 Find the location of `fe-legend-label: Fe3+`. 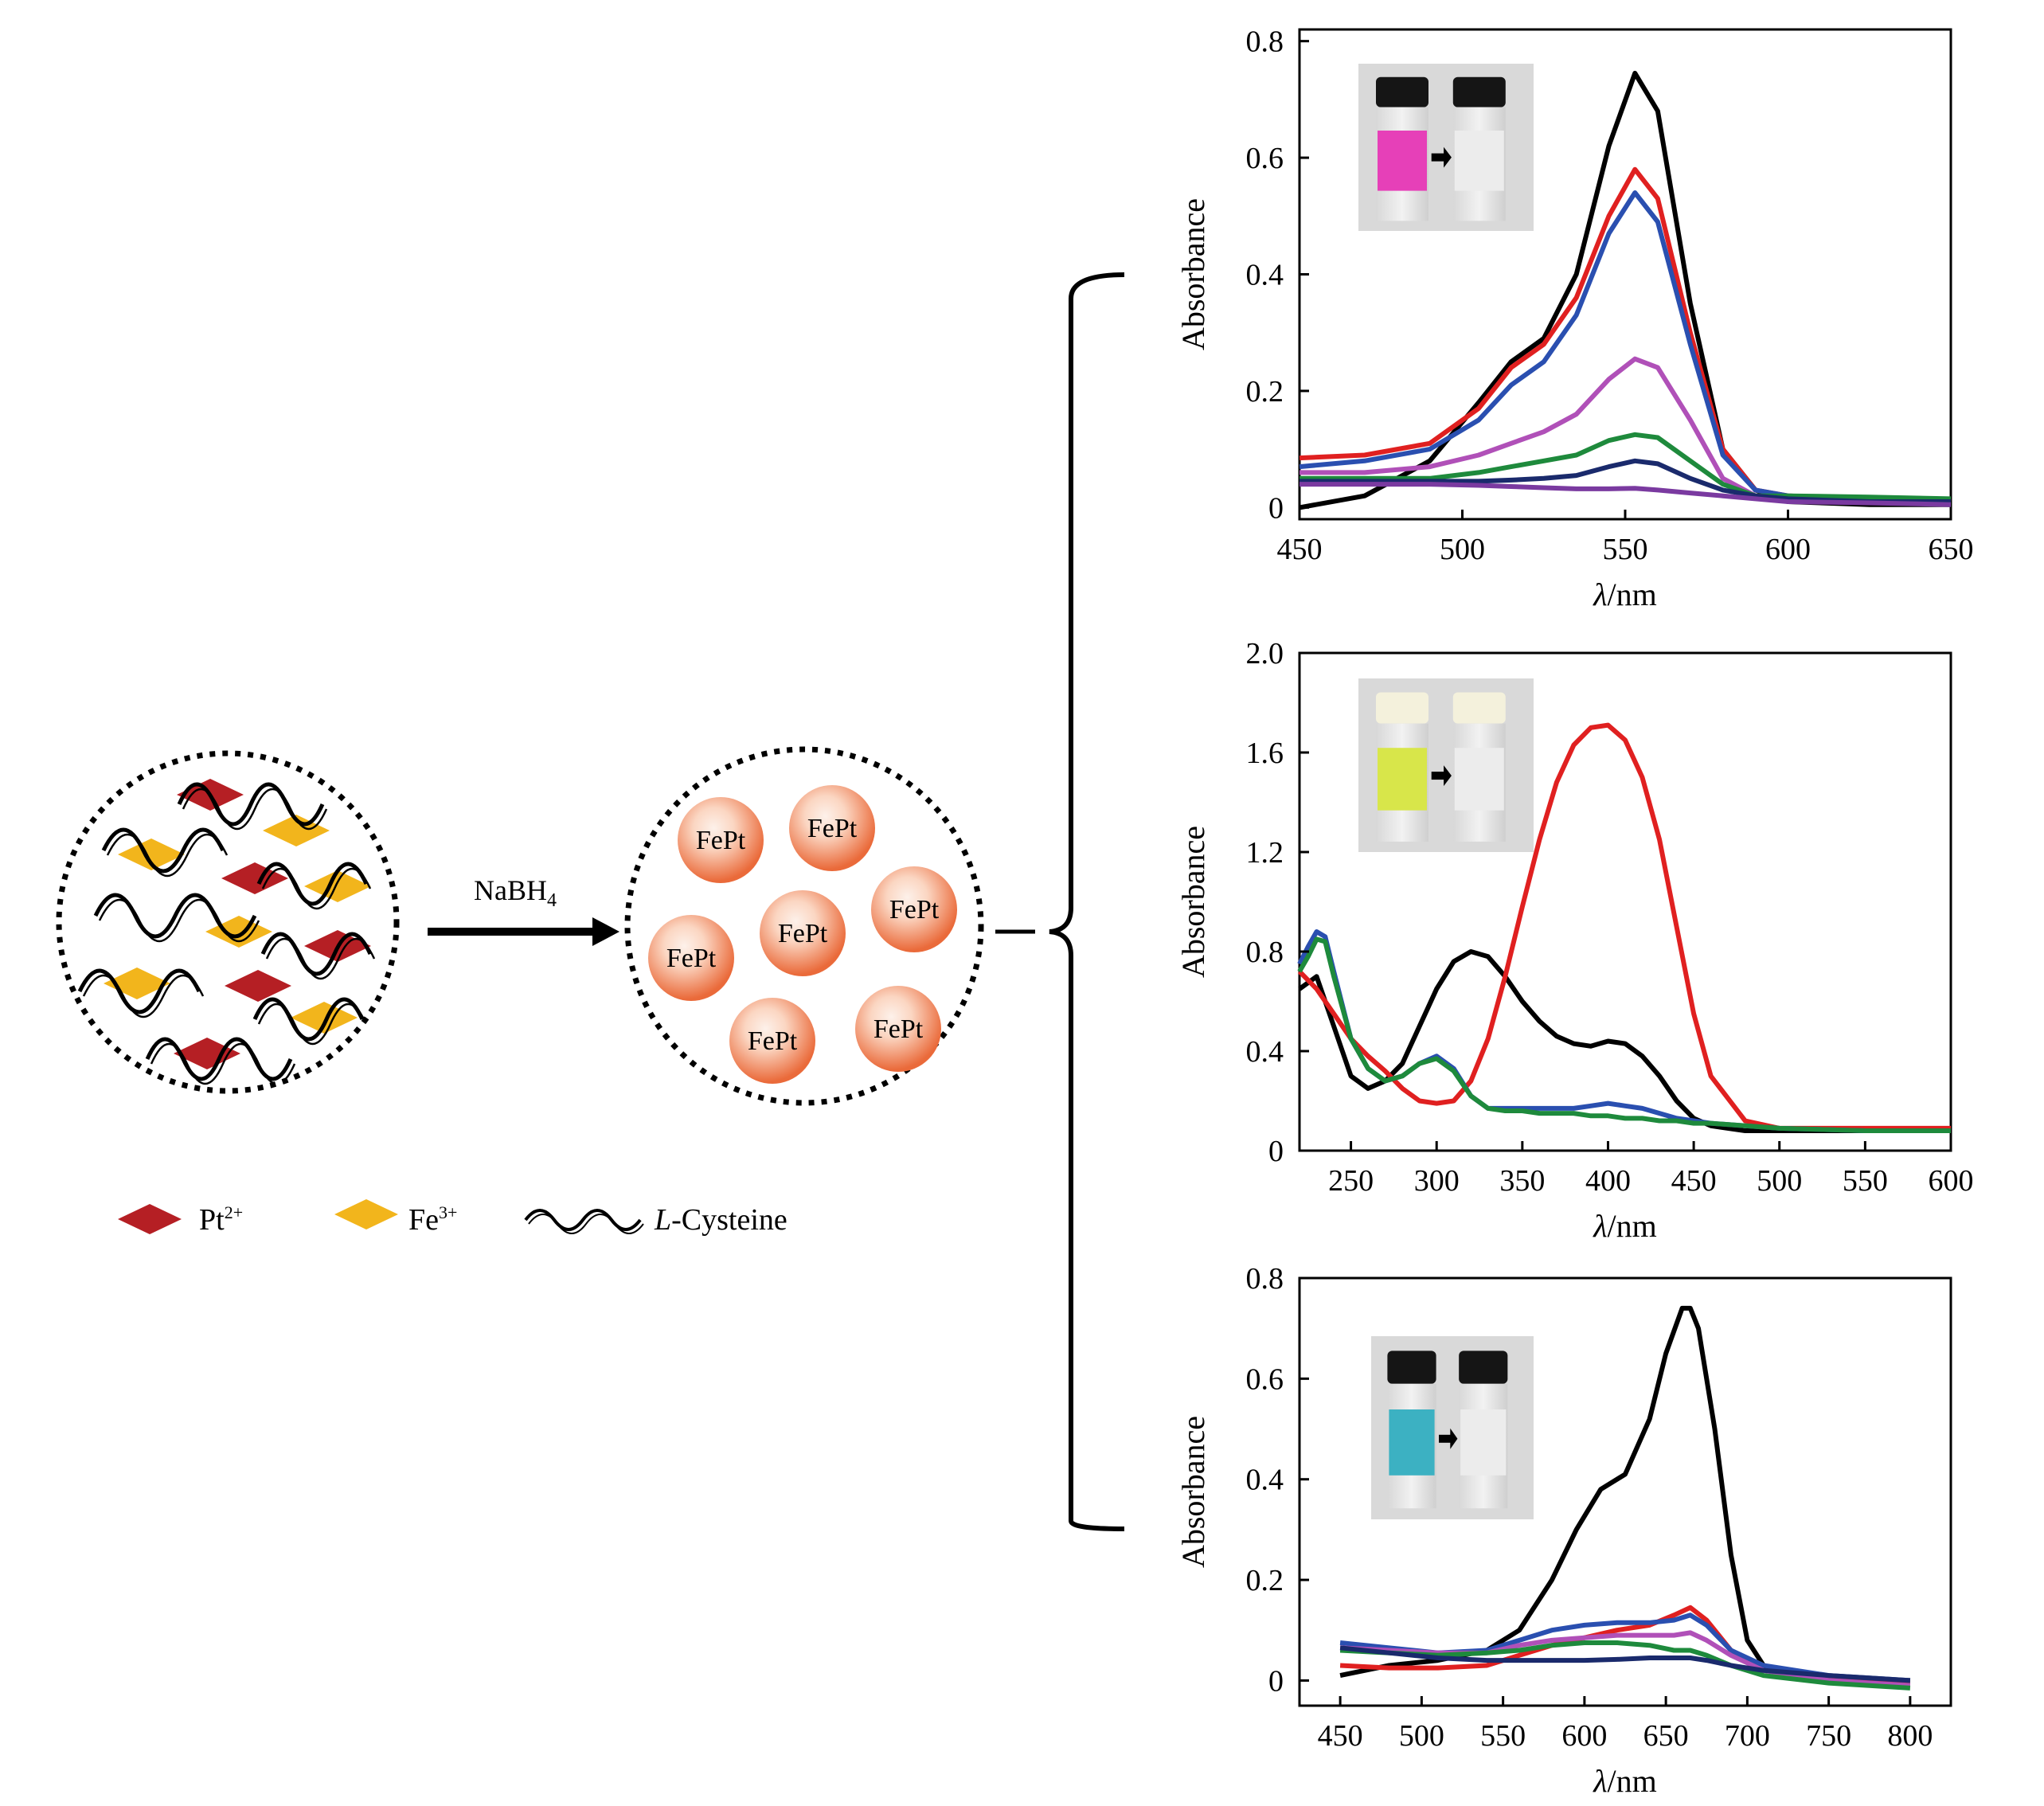

fe-legend-label: Fe3+ is located at coordinates (432, 1219).